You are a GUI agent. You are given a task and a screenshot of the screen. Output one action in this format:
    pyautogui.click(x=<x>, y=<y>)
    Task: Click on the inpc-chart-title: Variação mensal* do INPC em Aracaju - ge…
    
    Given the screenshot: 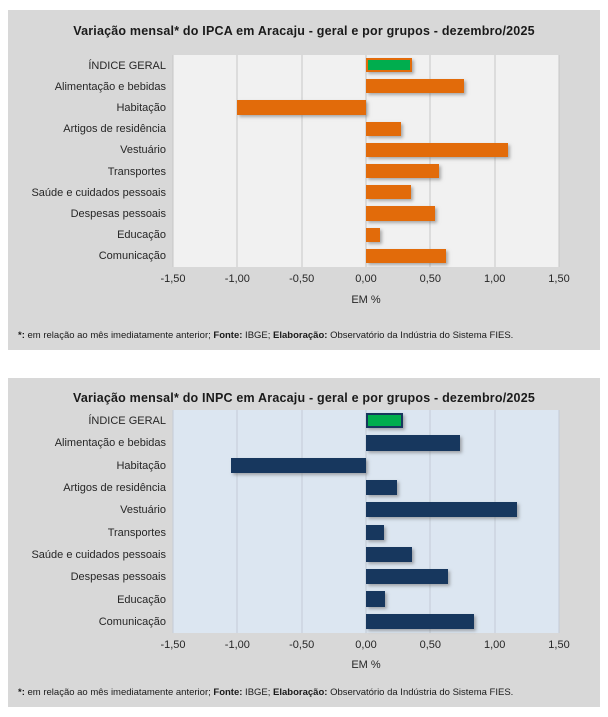 What is the action you would take?
    pyautogui.click(x=303, y=398)
    